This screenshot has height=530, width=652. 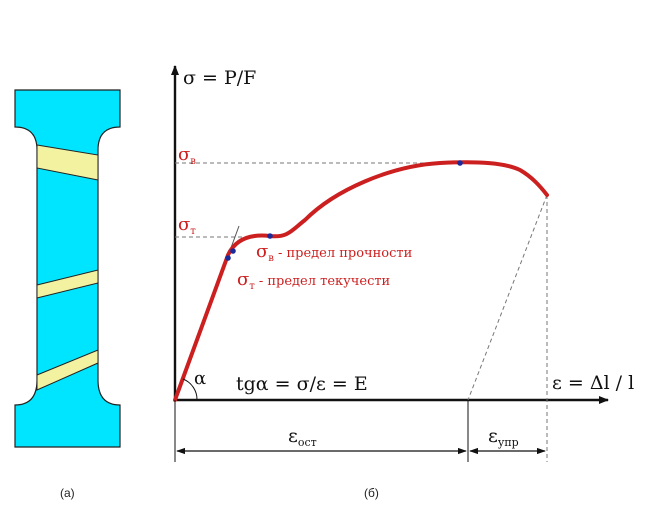 What do you see at coordinates (313, 280) in the screenshot?
I see `legend-yield-strength: σт - предел текучести` at bounding box center [313, 280].